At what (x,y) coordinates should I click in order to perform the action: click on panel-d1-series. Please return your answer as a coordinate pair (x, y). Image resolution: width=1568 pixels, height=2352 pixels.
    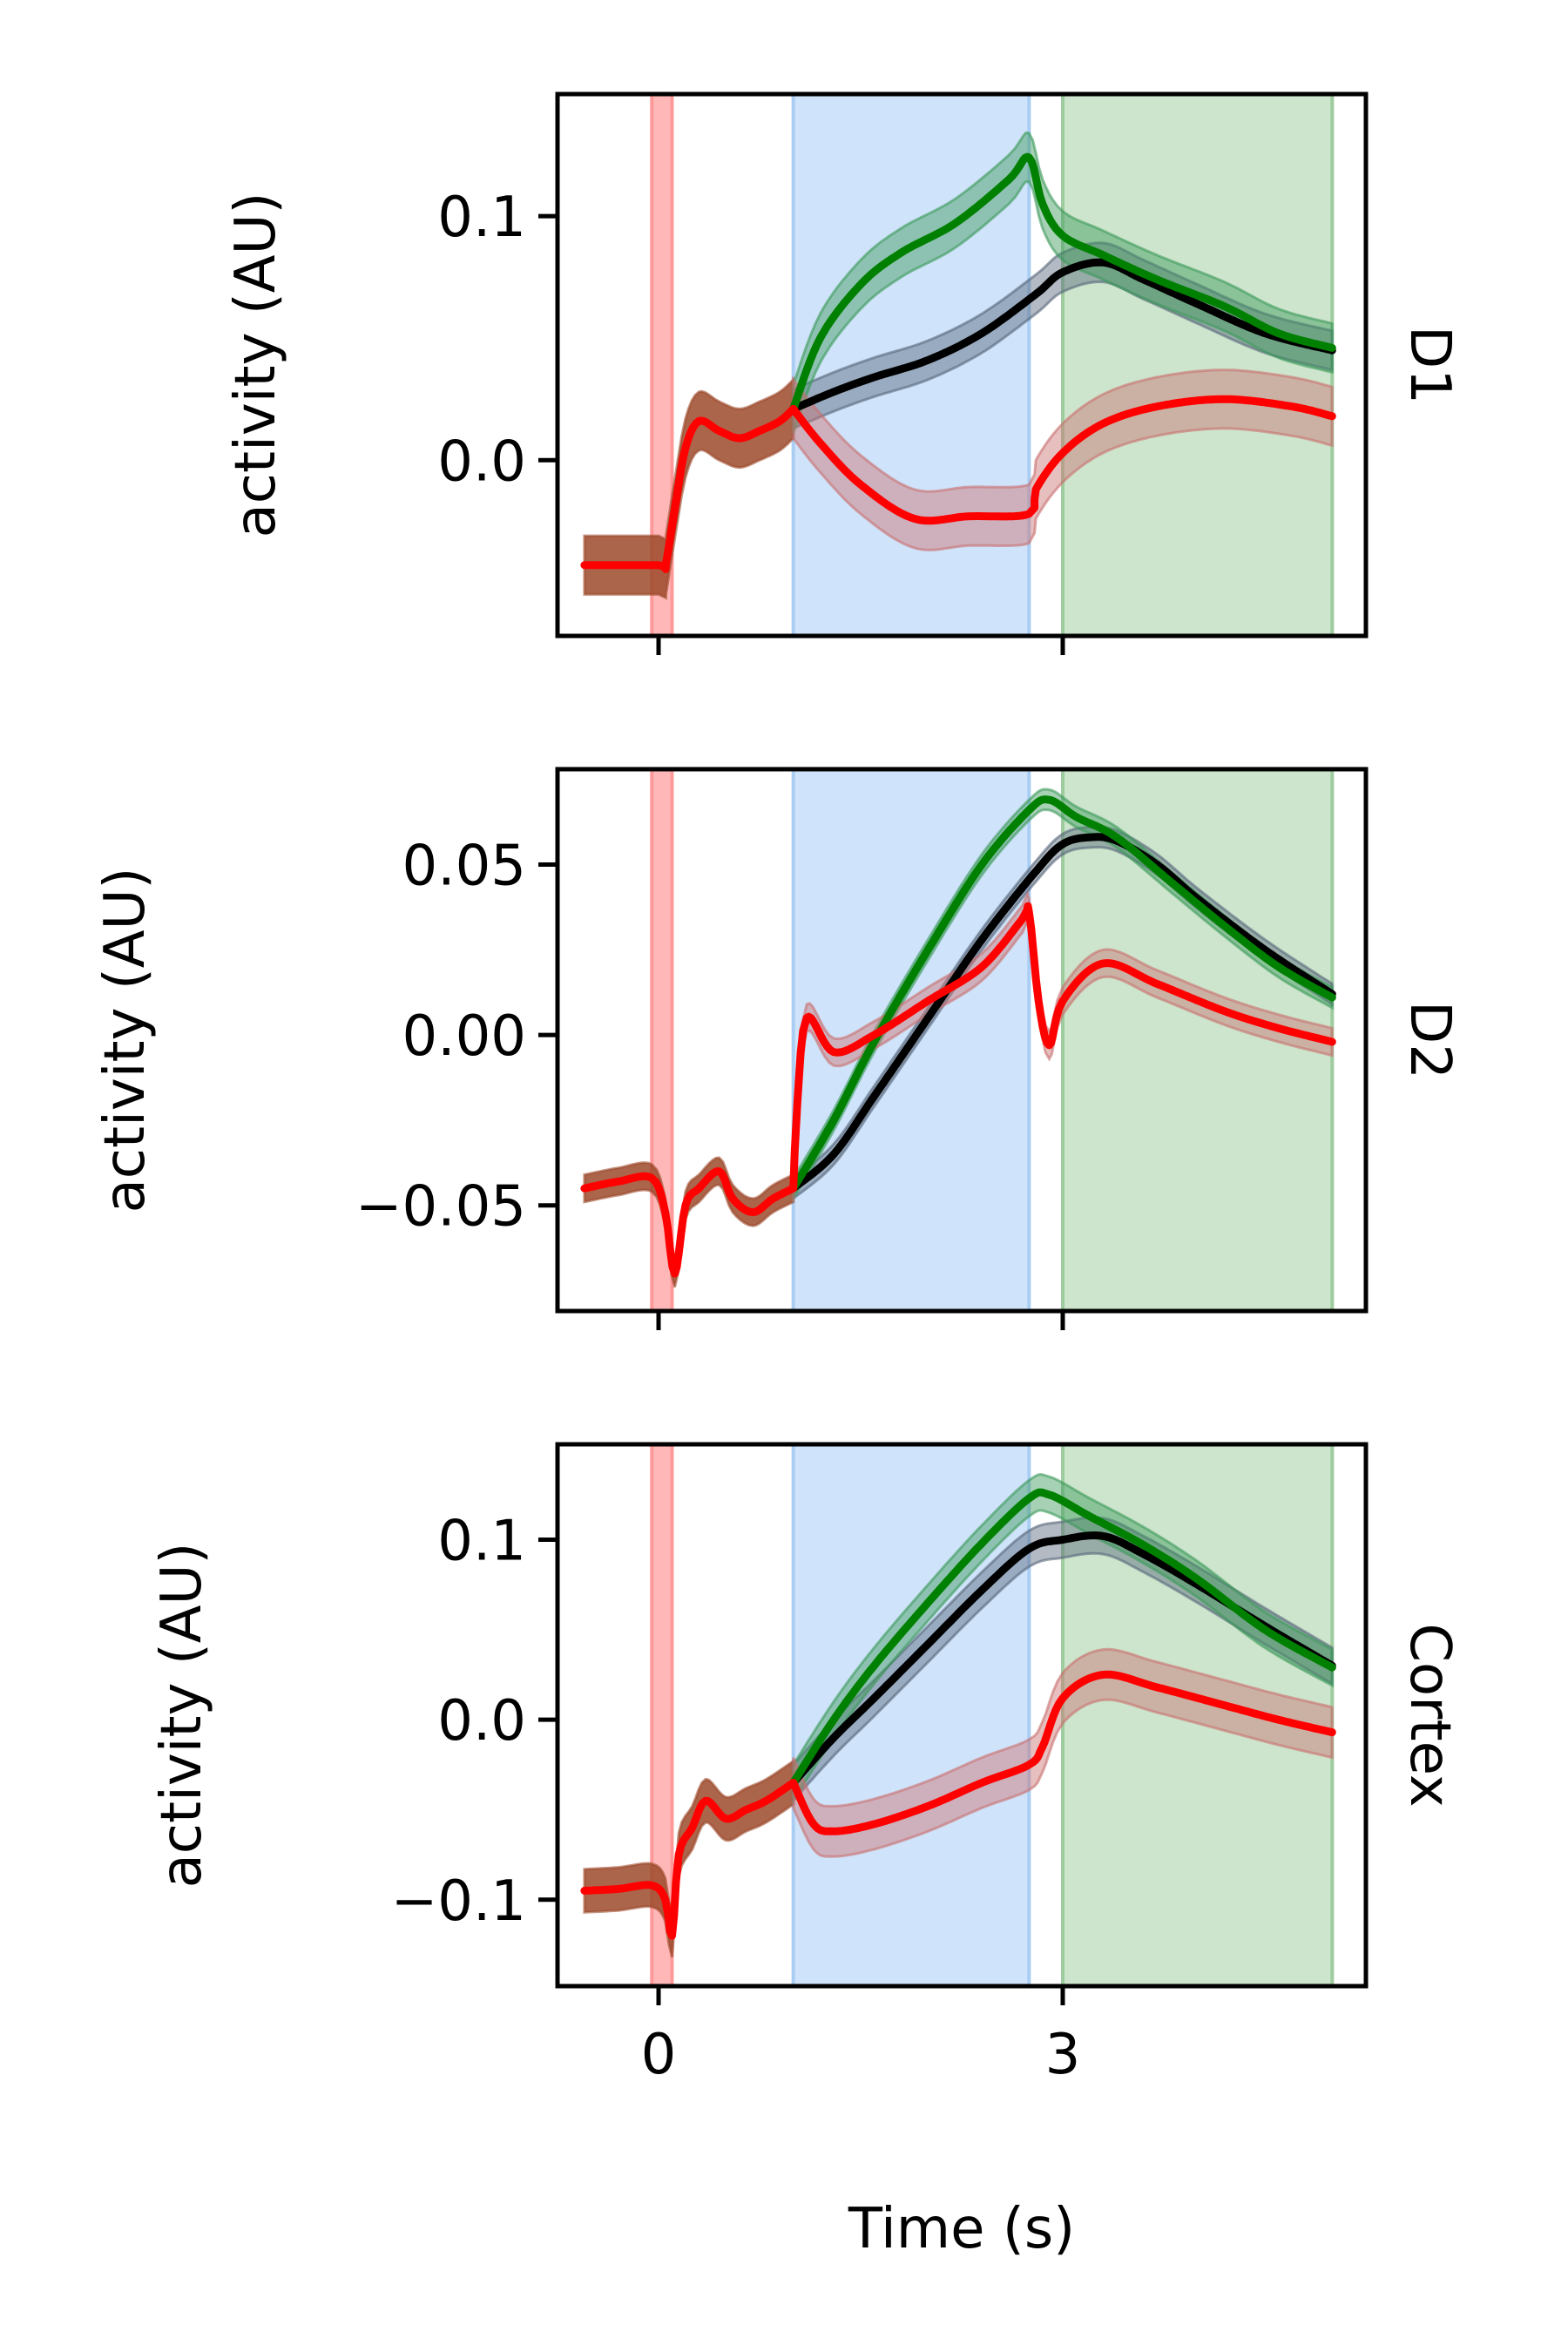
    Looking at the image, I should click on (958, 365).